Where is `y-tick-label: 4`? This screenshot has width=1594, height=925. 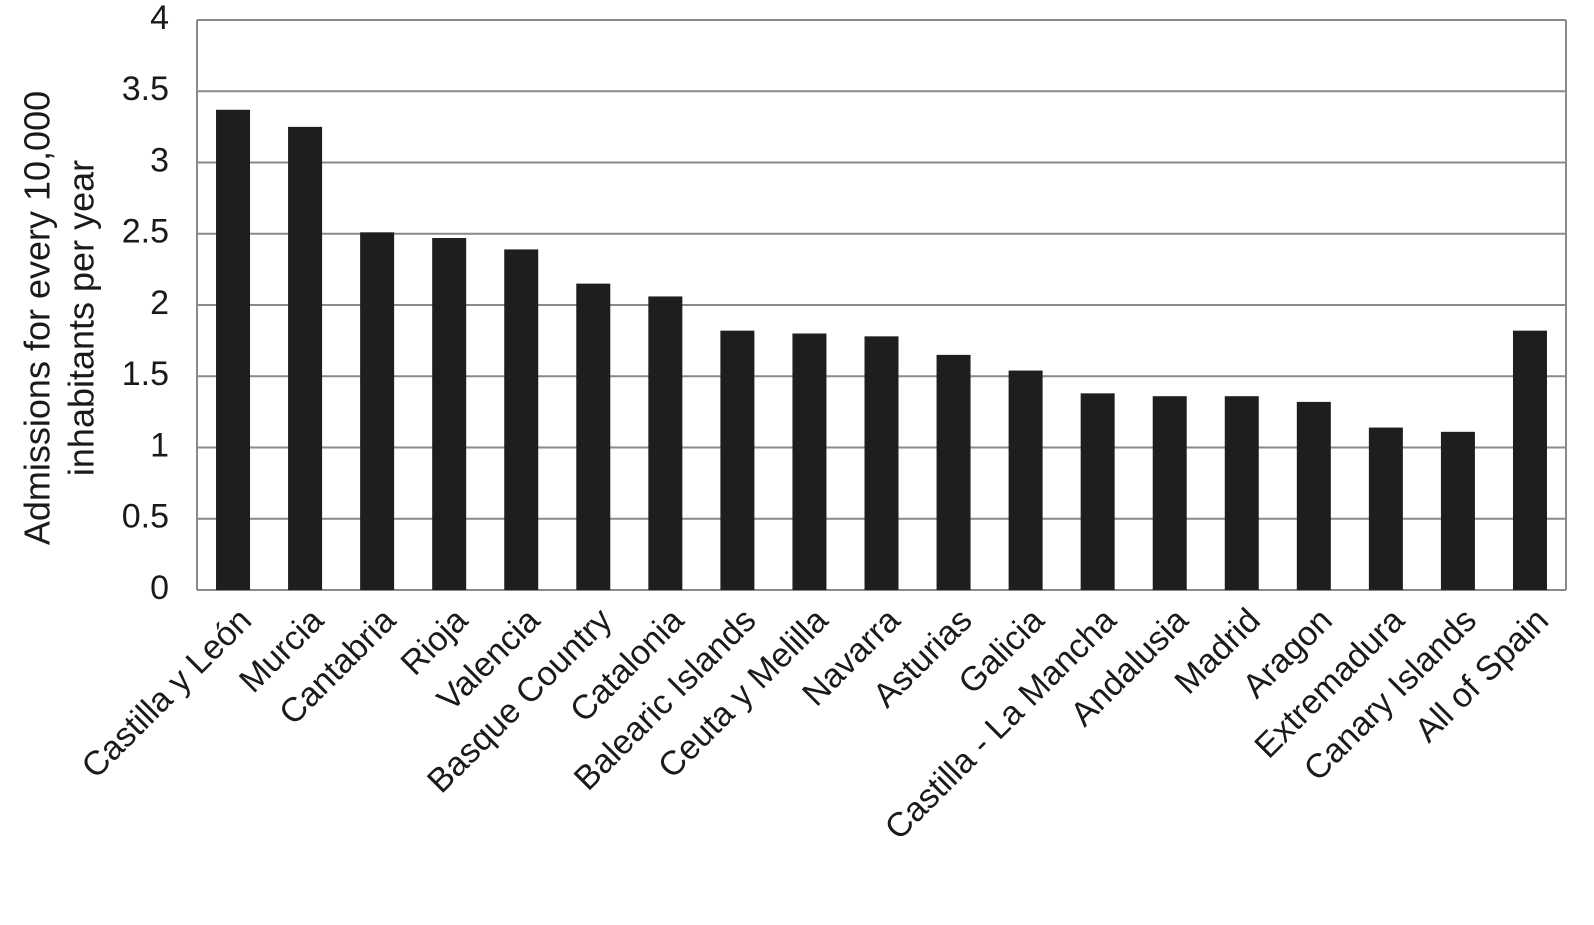 y-tick-label: 4 is located at coordinates (159, 18).